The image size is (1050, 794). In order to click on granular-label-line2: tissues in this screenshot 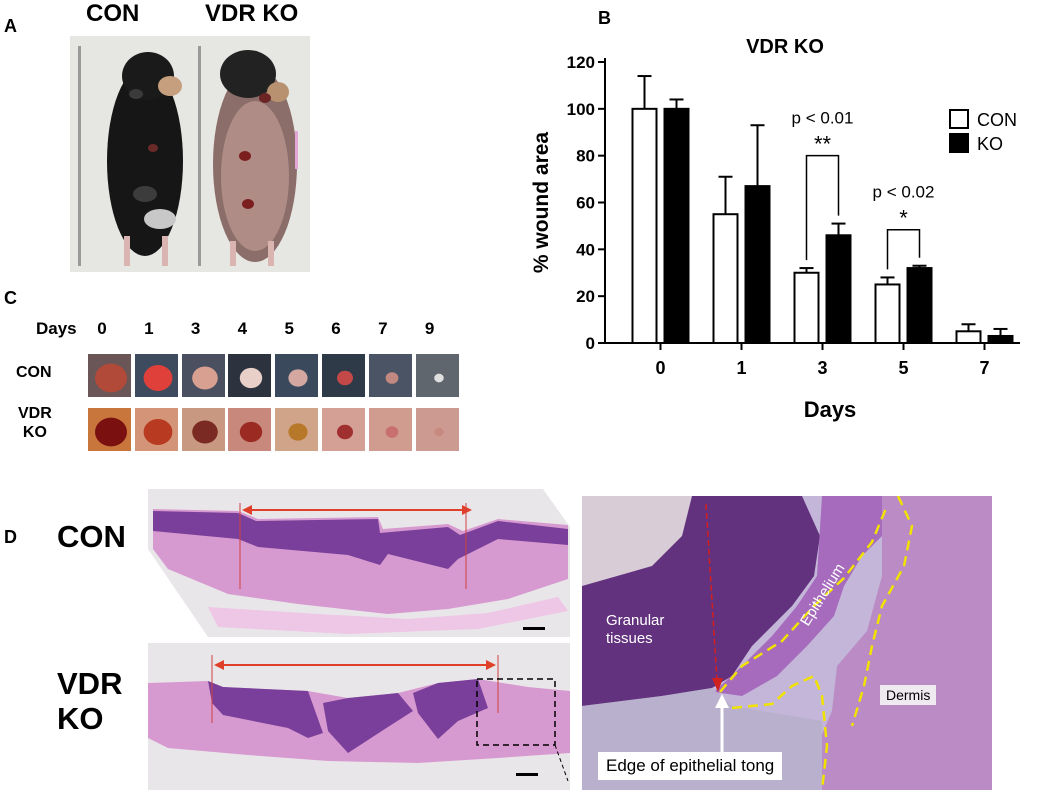, I will do `click(629, 638)`.